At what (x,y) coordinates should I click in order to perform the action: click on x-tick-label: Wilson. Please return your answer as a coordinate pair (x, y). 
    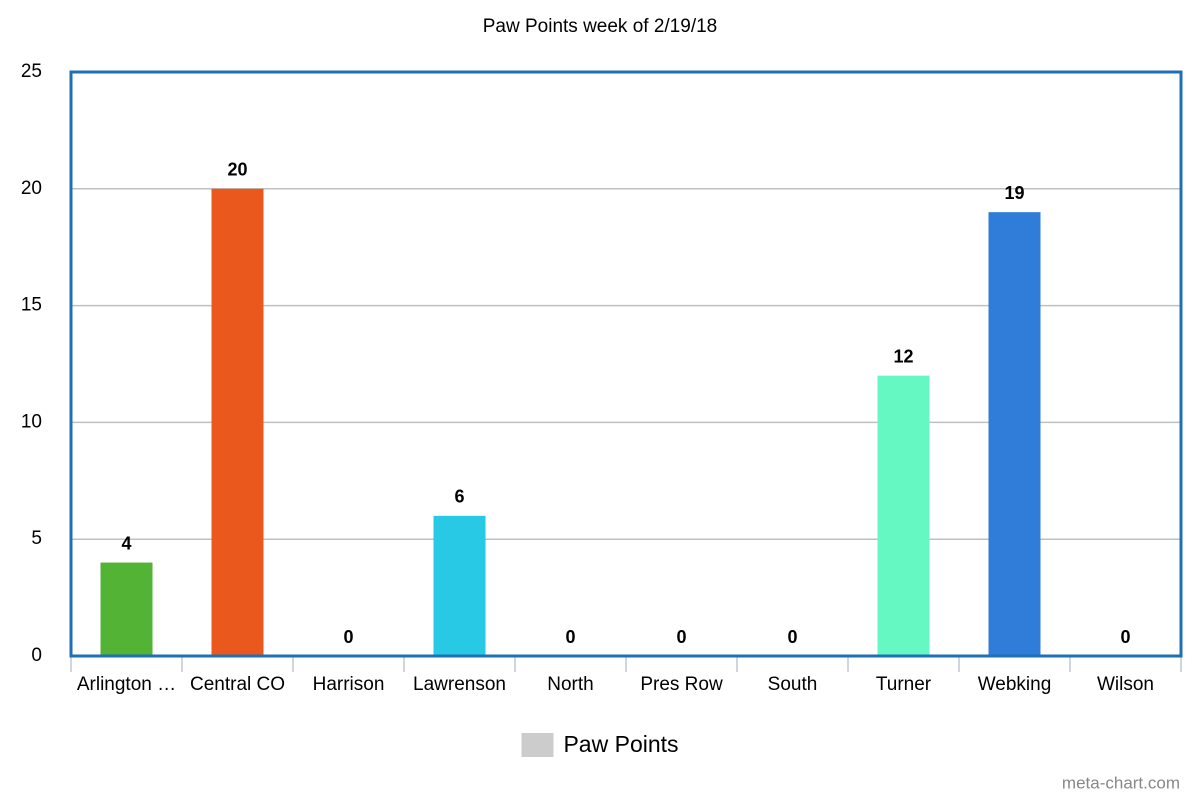
    Looking at the image, I should click on (1125, 684).